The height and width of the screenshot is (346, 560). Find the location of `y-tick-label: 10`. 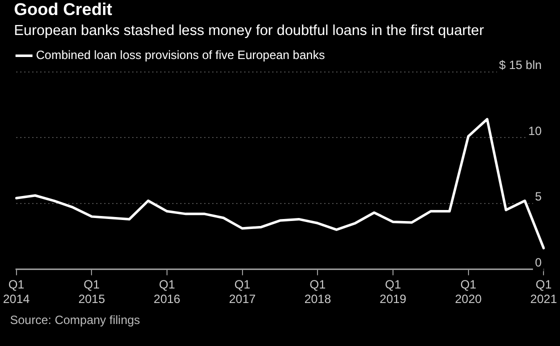

y-tick-label: 10 is located at coordinates (535, 131).